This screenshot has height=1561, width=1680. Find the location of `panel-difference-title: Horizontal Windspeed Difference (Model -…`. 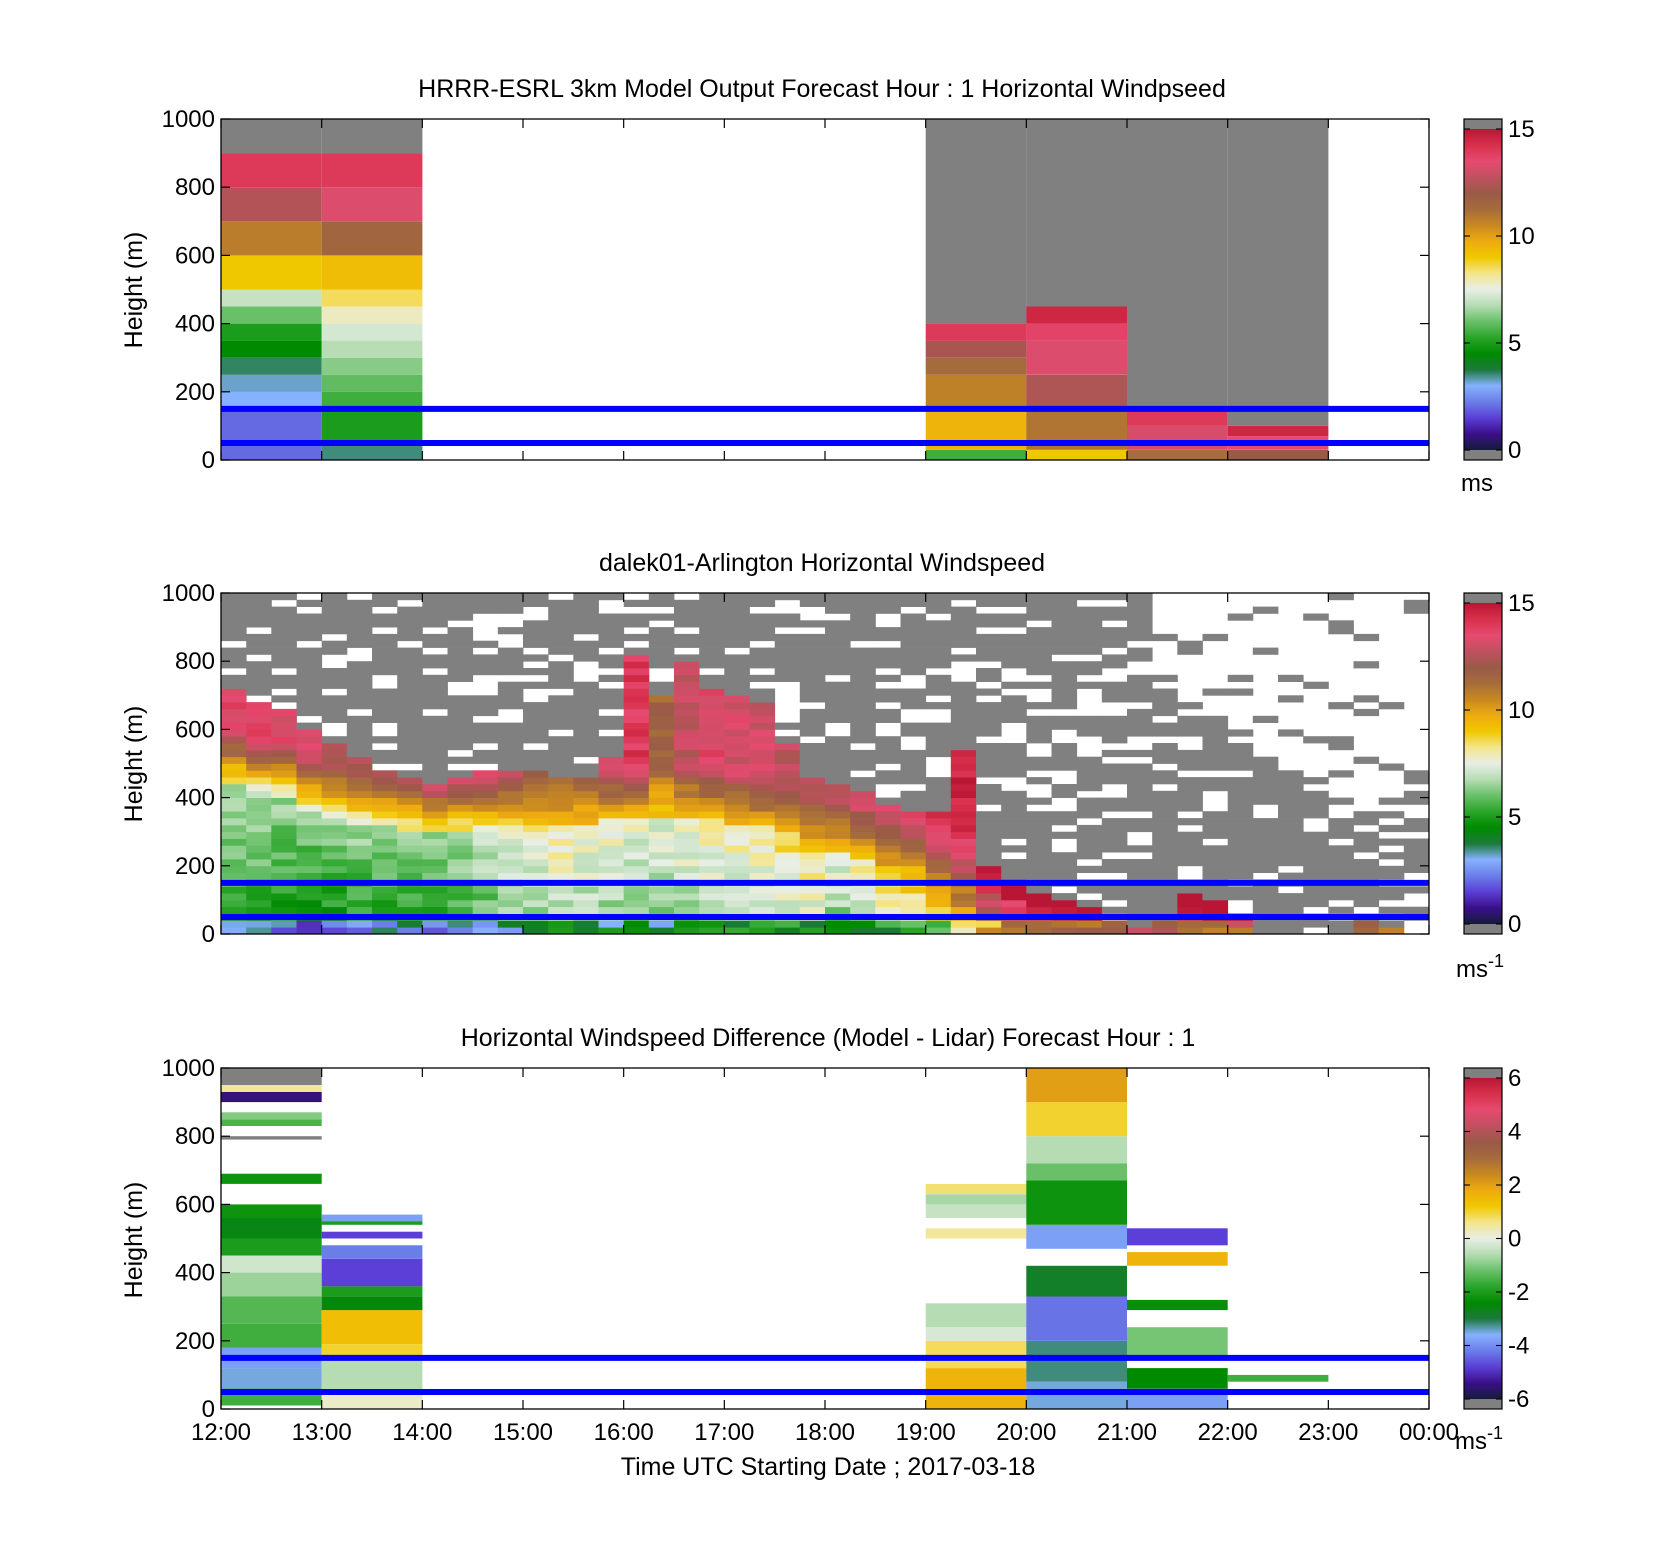

panel-difference-title: Horizontal Windspeed Difference (Model -… is located at coordinates (828, 1038).